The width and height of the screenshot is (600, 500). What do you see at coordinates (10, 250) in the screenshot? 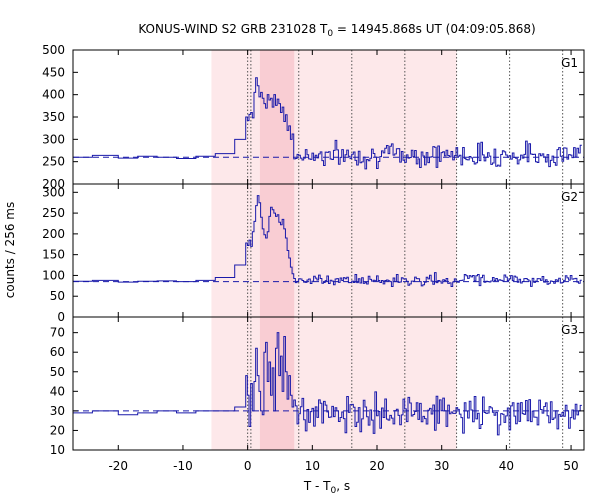
I see `y-axis-label: counts / 256 ms` at bounding box center [10, 250].